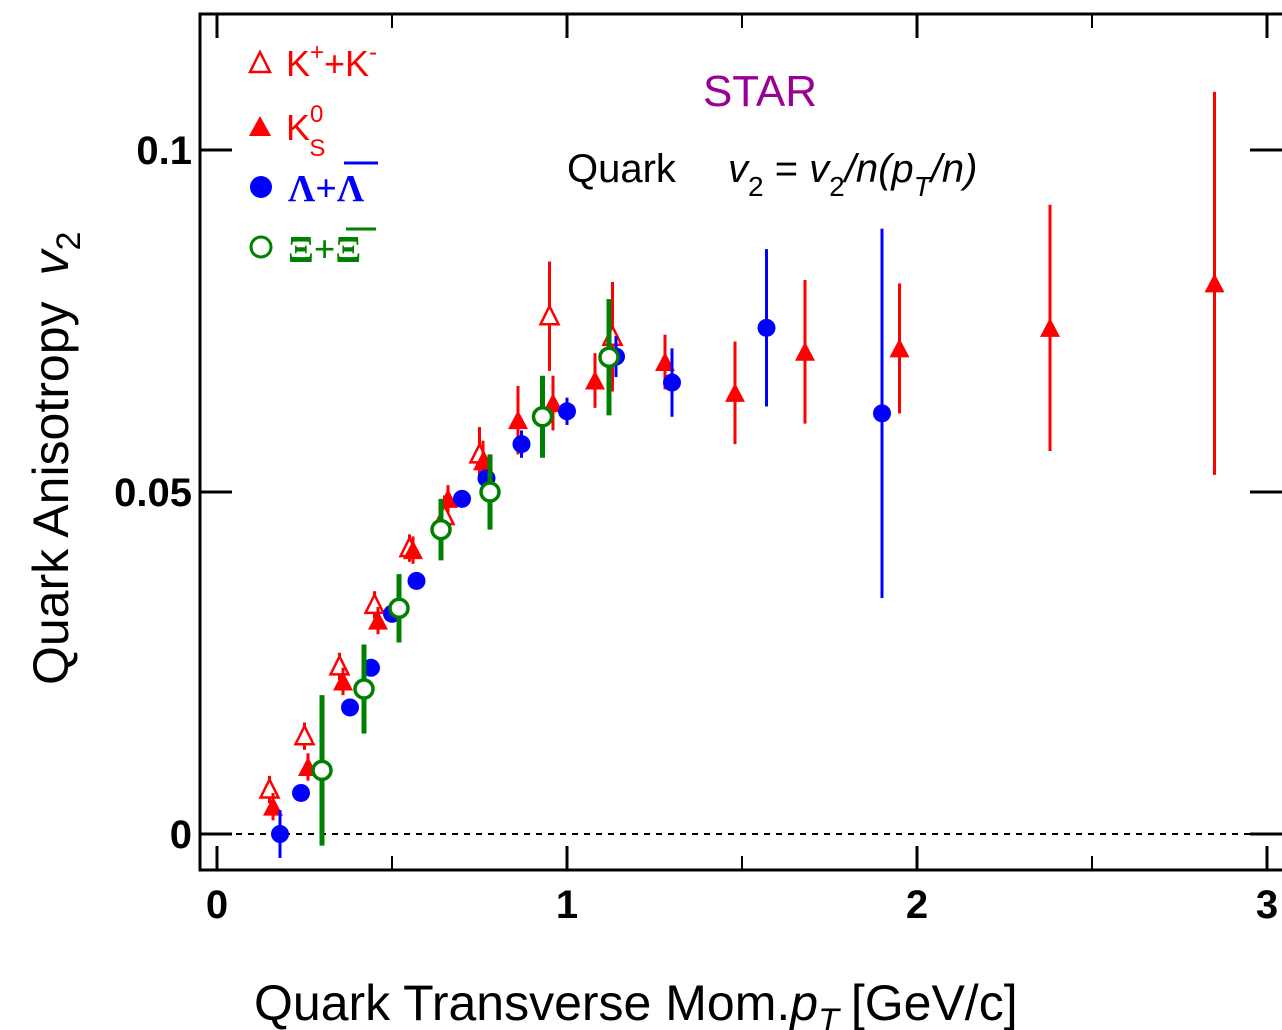 Image resolution: width=1282 pixels, height=1030 pixels. What do you see at coordinates (917, 905) in the screenshot?
I see `x-tick-label: 2` at bounding box center [917, 905].